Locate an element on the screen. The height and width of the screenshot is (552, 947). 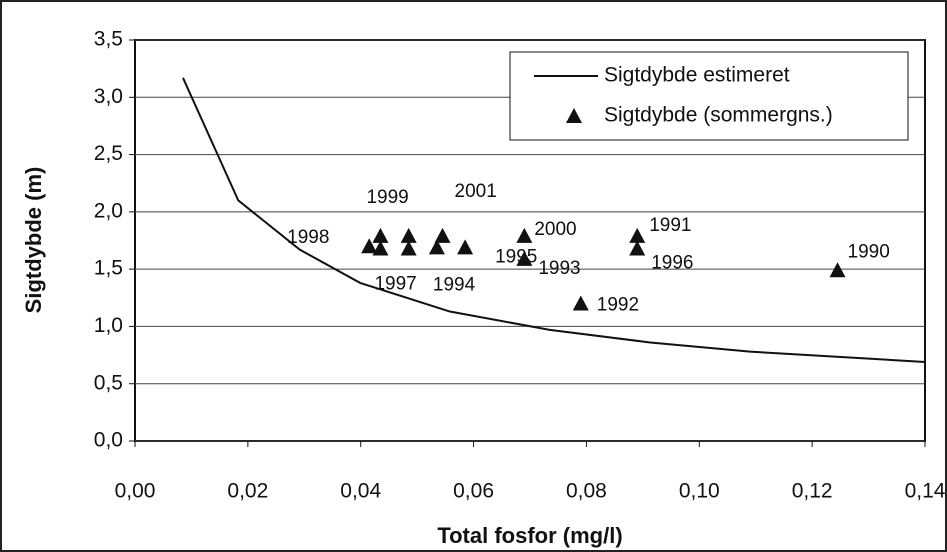
point-label: 1994 is located at coordinates (454, 284).